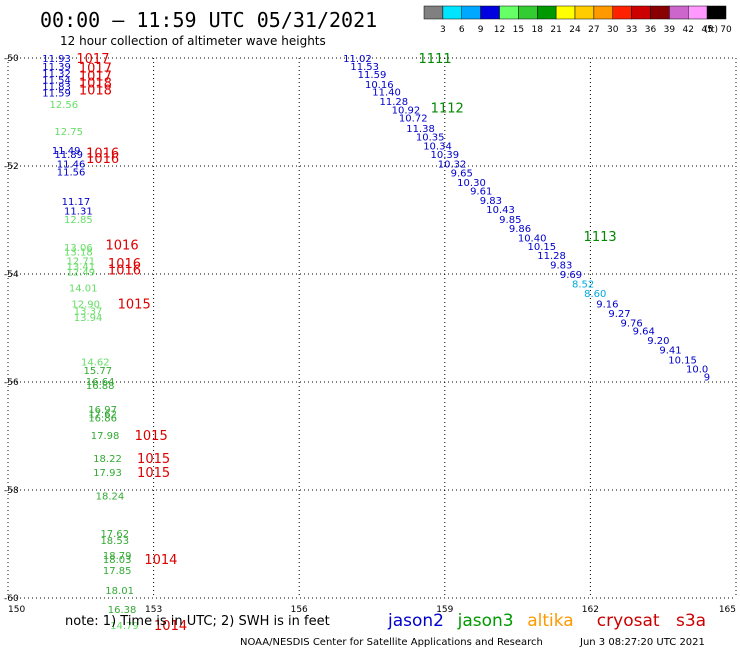 The height and width of the screenshot is (650, 740). I want to click on colorbar-label: 45, so click(706, 30).